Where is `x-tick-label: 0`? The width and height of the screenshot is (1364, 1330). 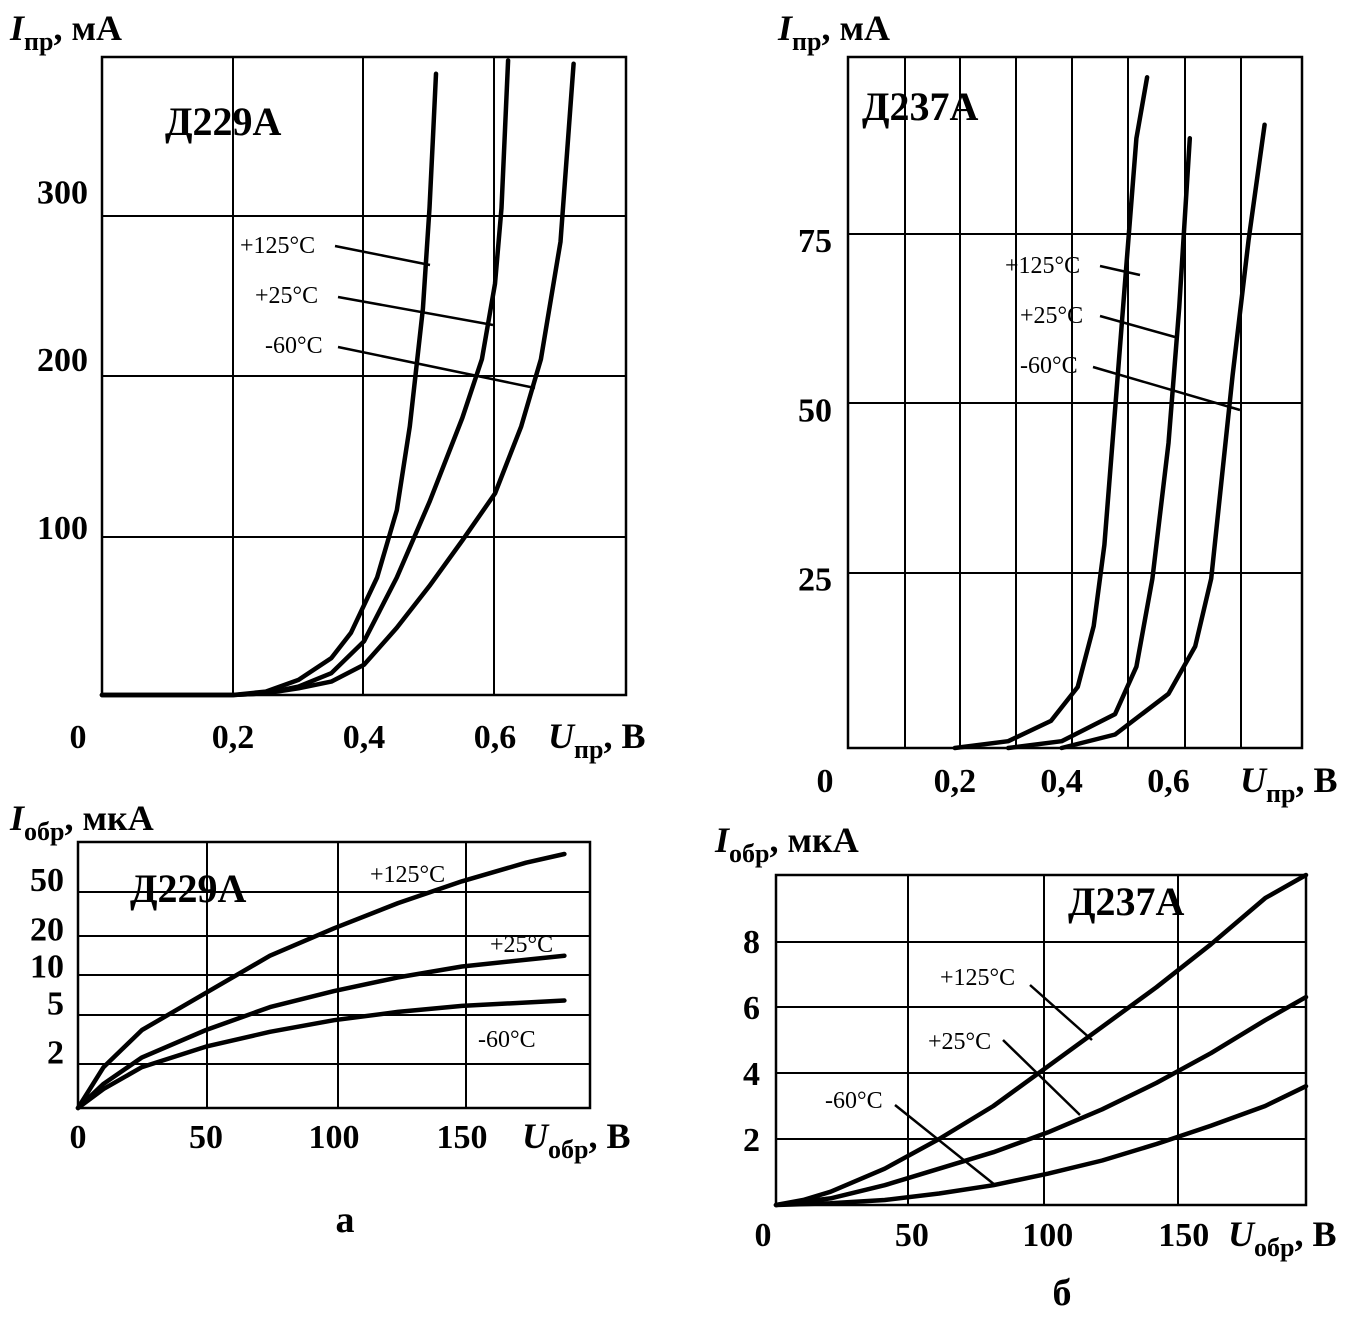
x-tick-label: 0 is located at coordinates (78, 1137).